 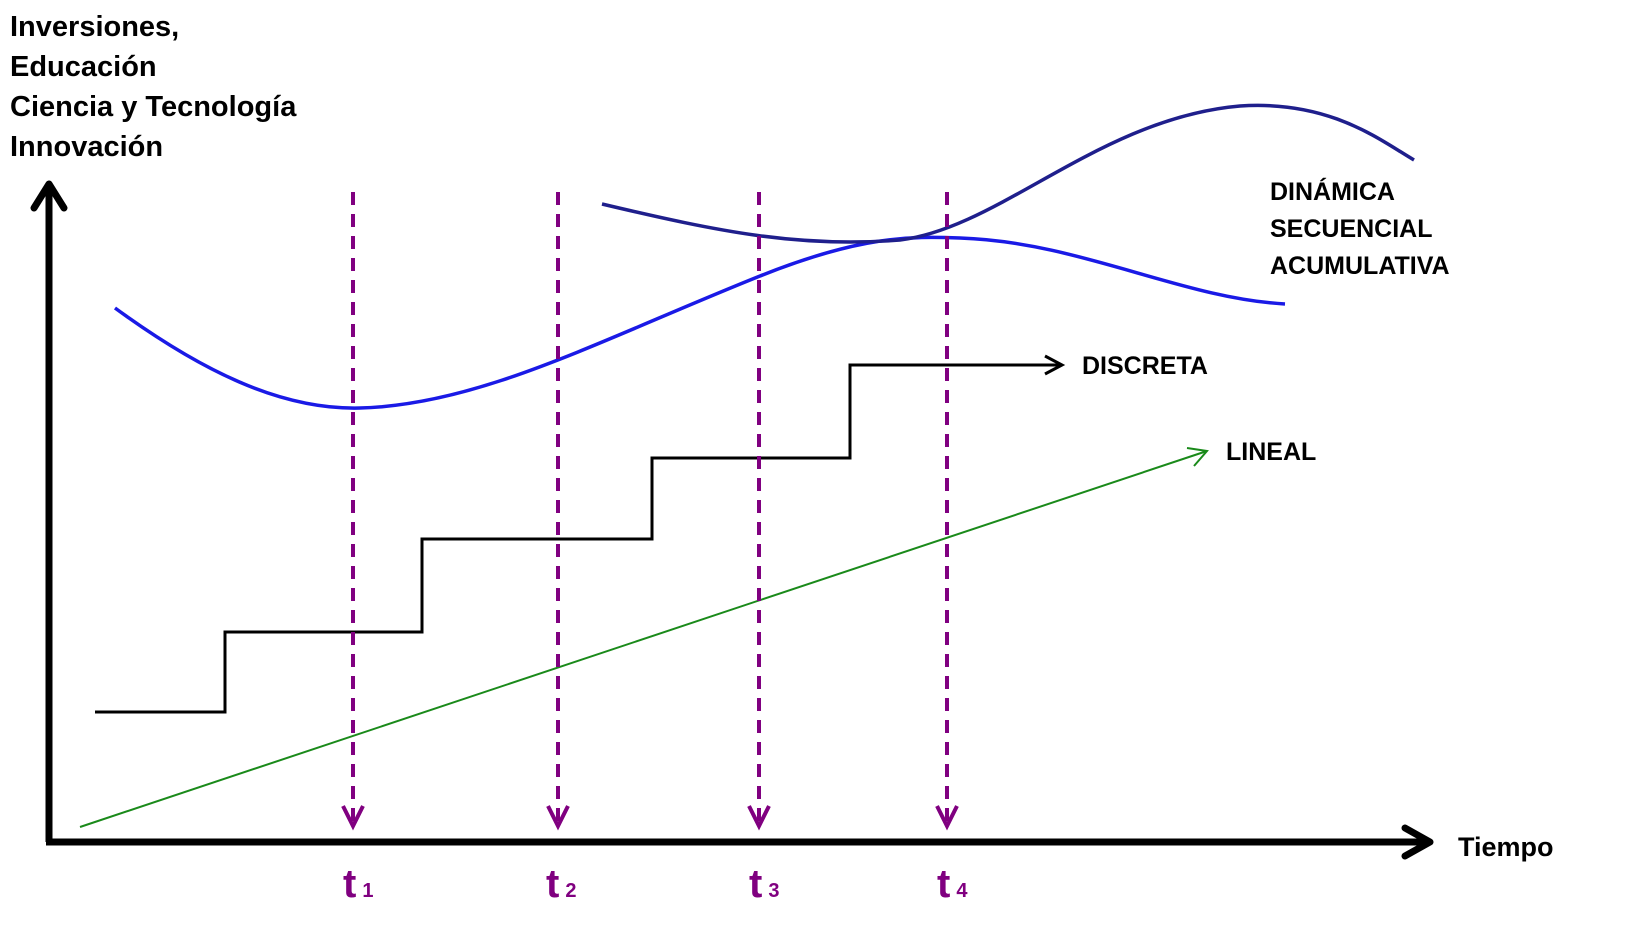 What do you see at coordinates (49, 196) in the screenshot?
I see `y-axis-arrowhead` at bounding box center [49, 196].